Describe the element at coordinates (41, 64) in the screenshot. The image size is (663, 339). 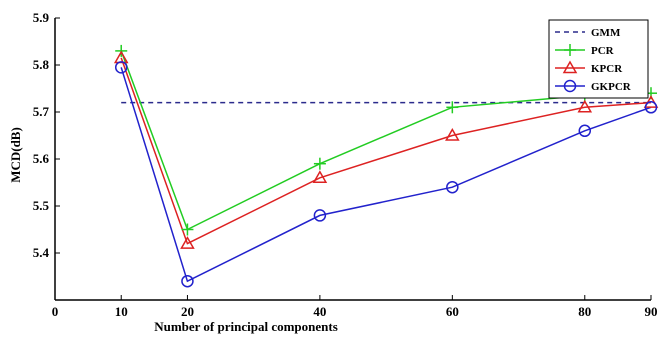
I see `y-tick-label: 5.8` at that location.